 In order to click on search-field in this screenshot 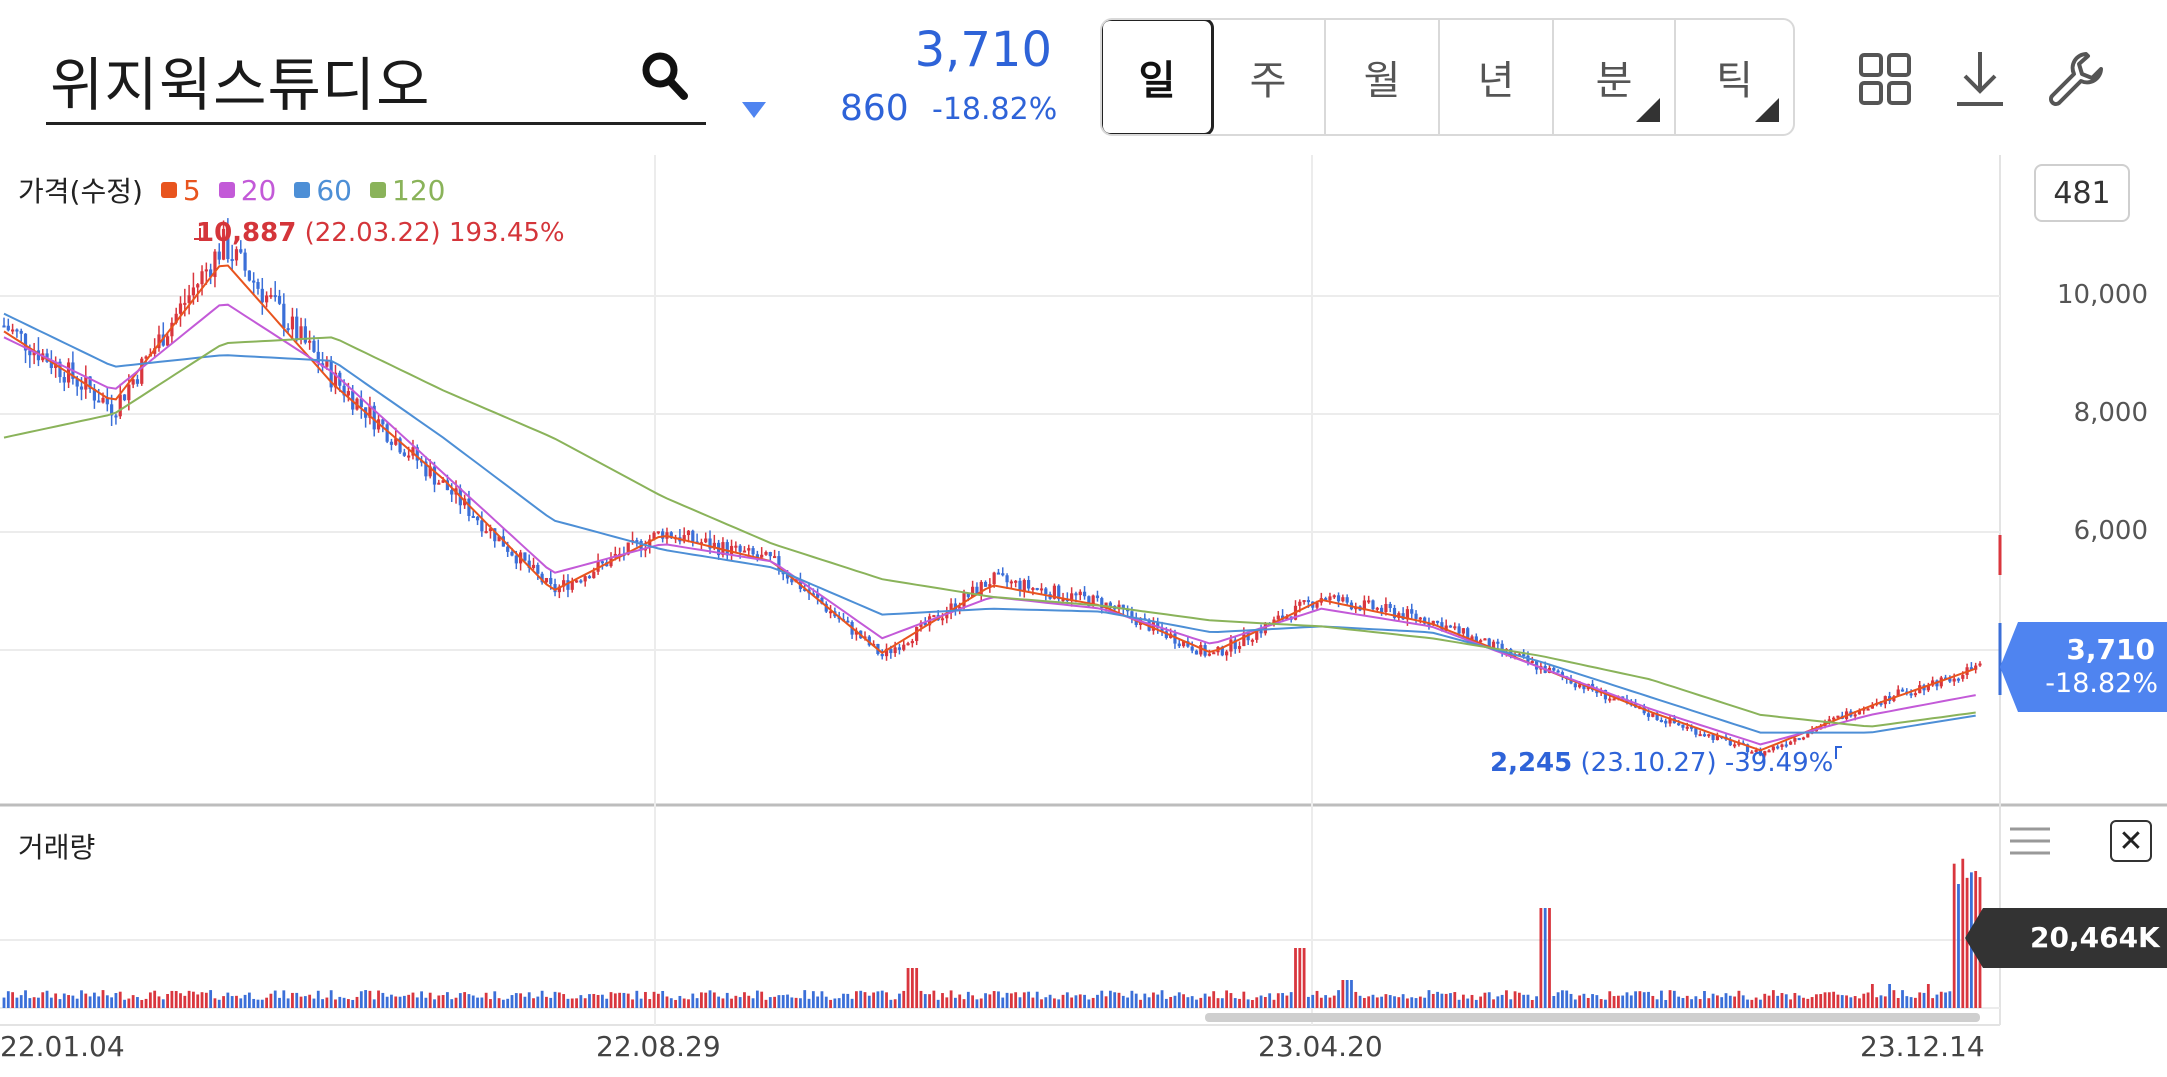, I will do `click(376, 77)`.